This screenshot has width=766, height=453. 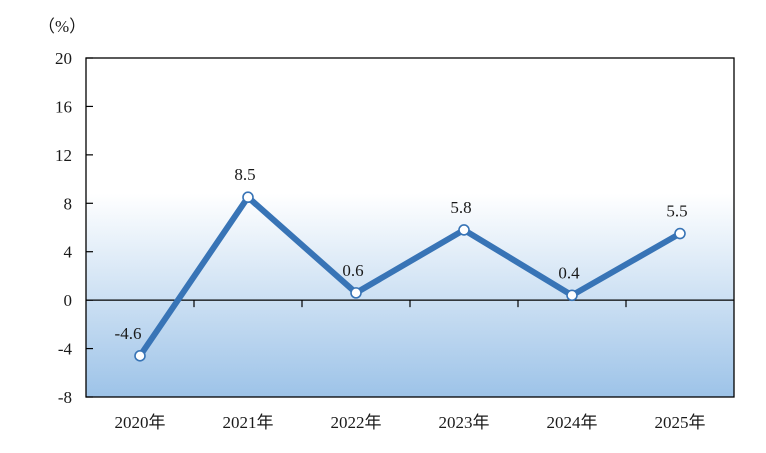 I want to click on data-label: -4.6, so click(x=128, y=333).